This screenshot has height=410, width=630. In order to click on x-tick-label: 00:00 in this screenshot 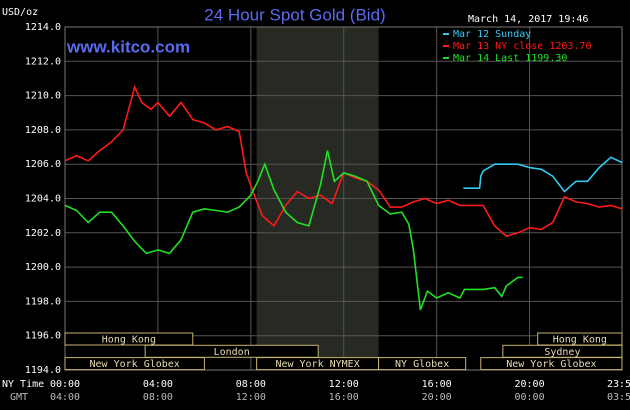, I will do `click(65, 384)`.